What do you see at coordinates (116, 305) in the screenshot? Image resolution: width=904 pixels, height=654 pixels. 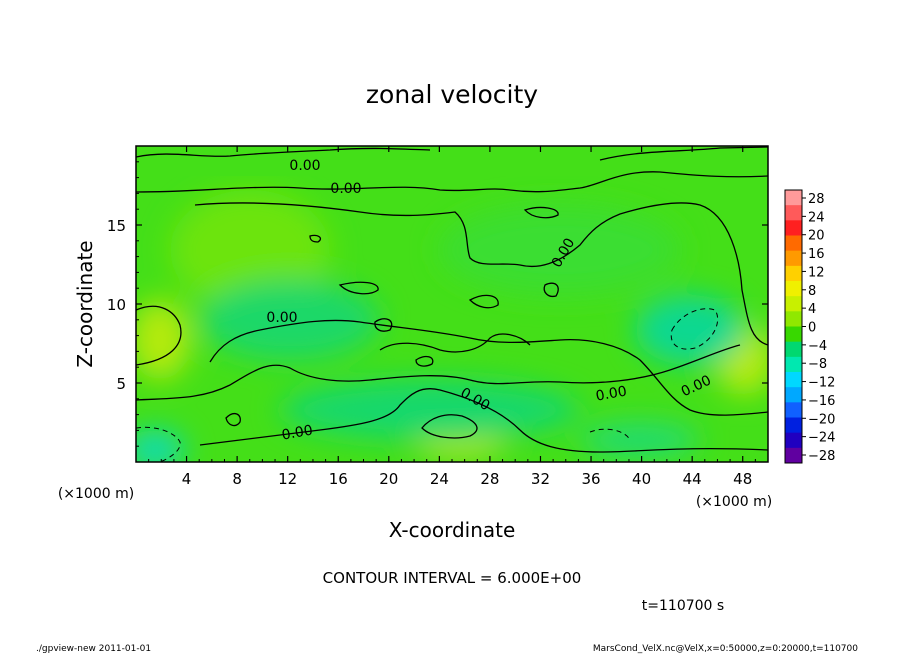 I see `y-tick-label: 10` at bounding box center [116, 305].